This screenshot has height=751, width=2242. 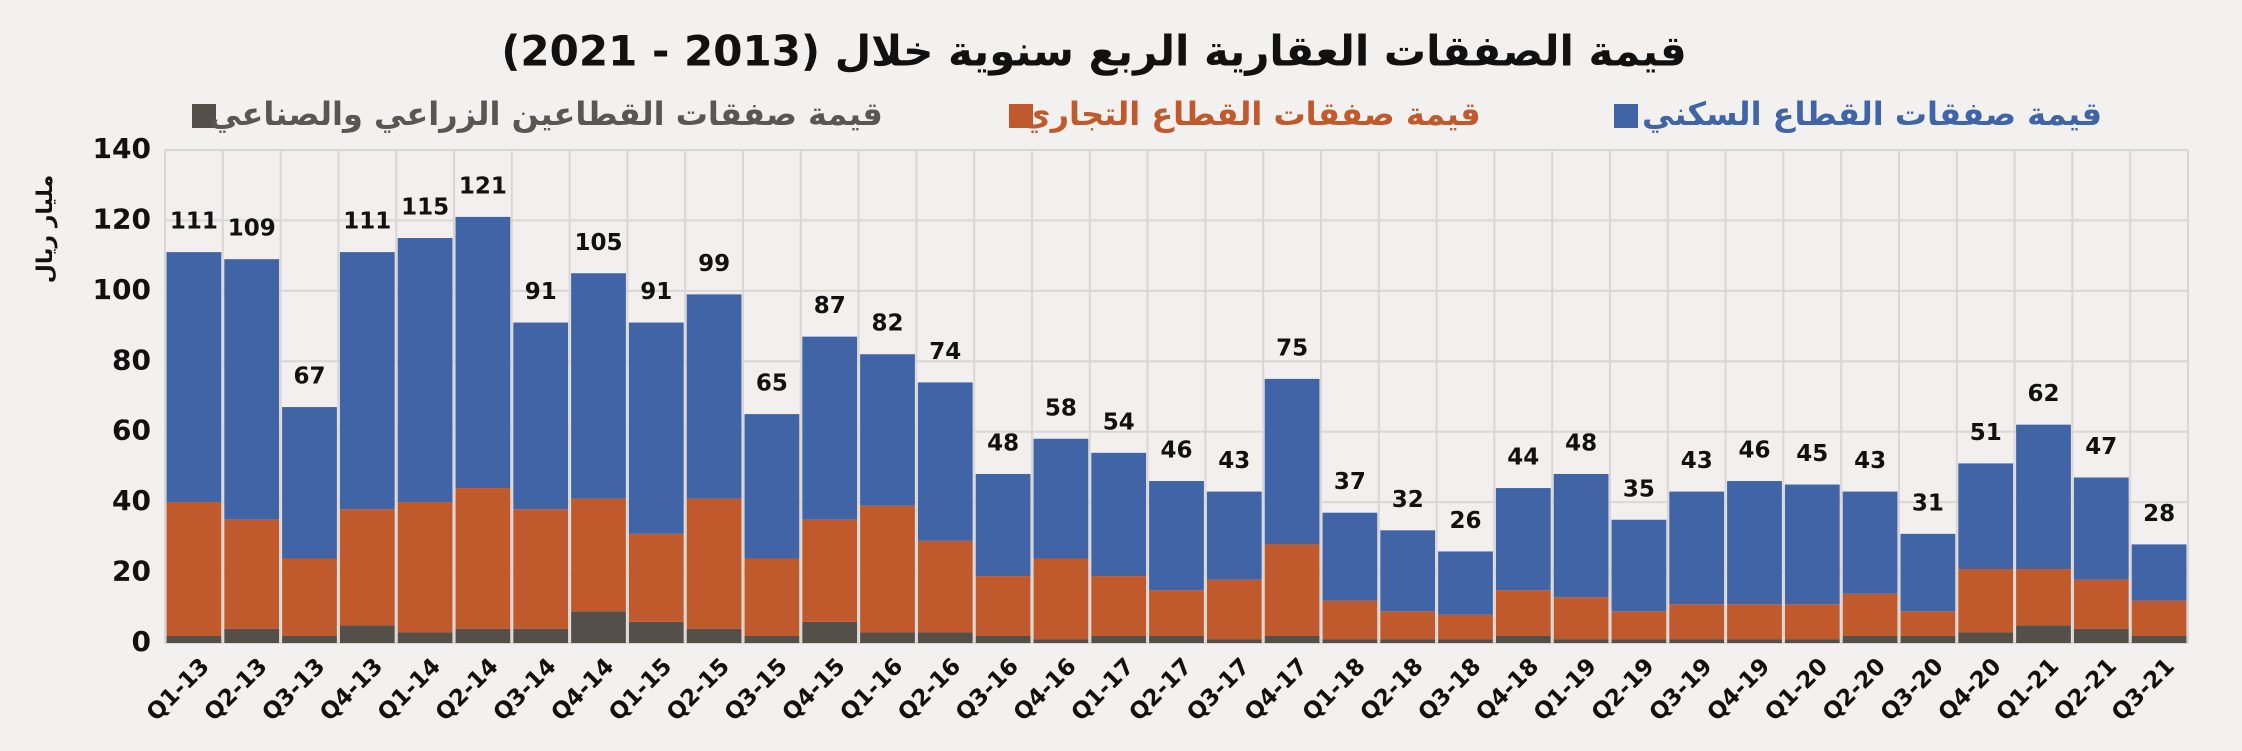 I want to click on y-axis-label: مليار ريال, so click(x=45, y=229).